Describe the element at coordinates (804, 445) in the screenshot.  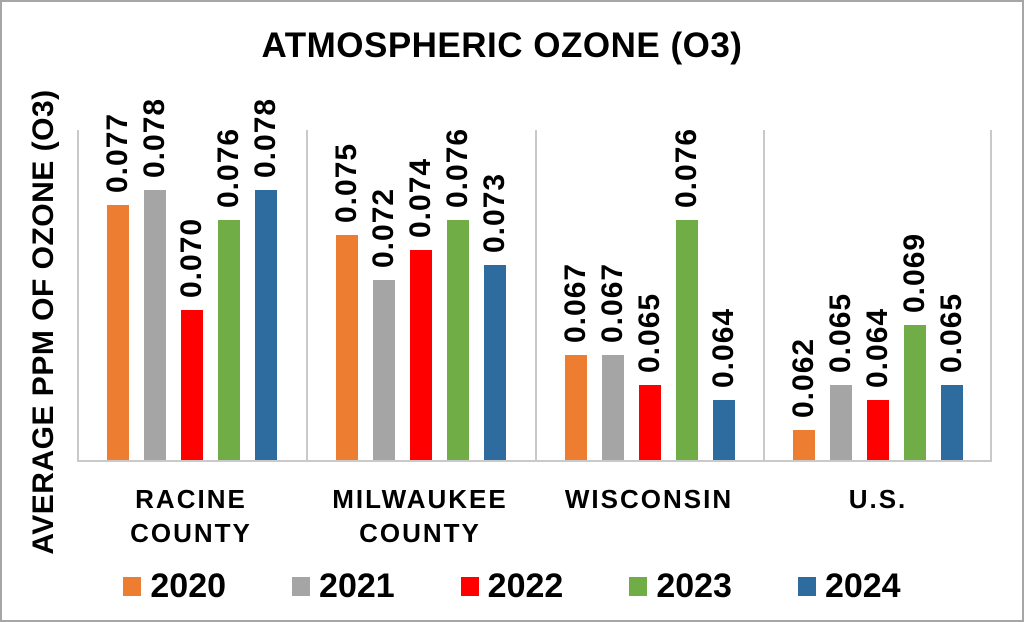
I see `bar-2020-u-s-` at that location.